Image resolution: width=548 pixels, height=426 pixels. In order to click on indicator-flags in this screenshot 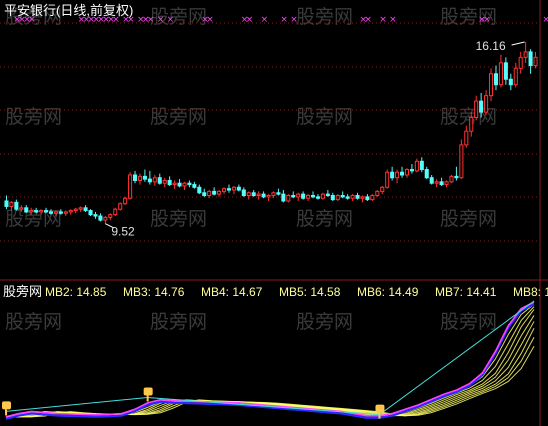, I will do `click(193, 403)`.